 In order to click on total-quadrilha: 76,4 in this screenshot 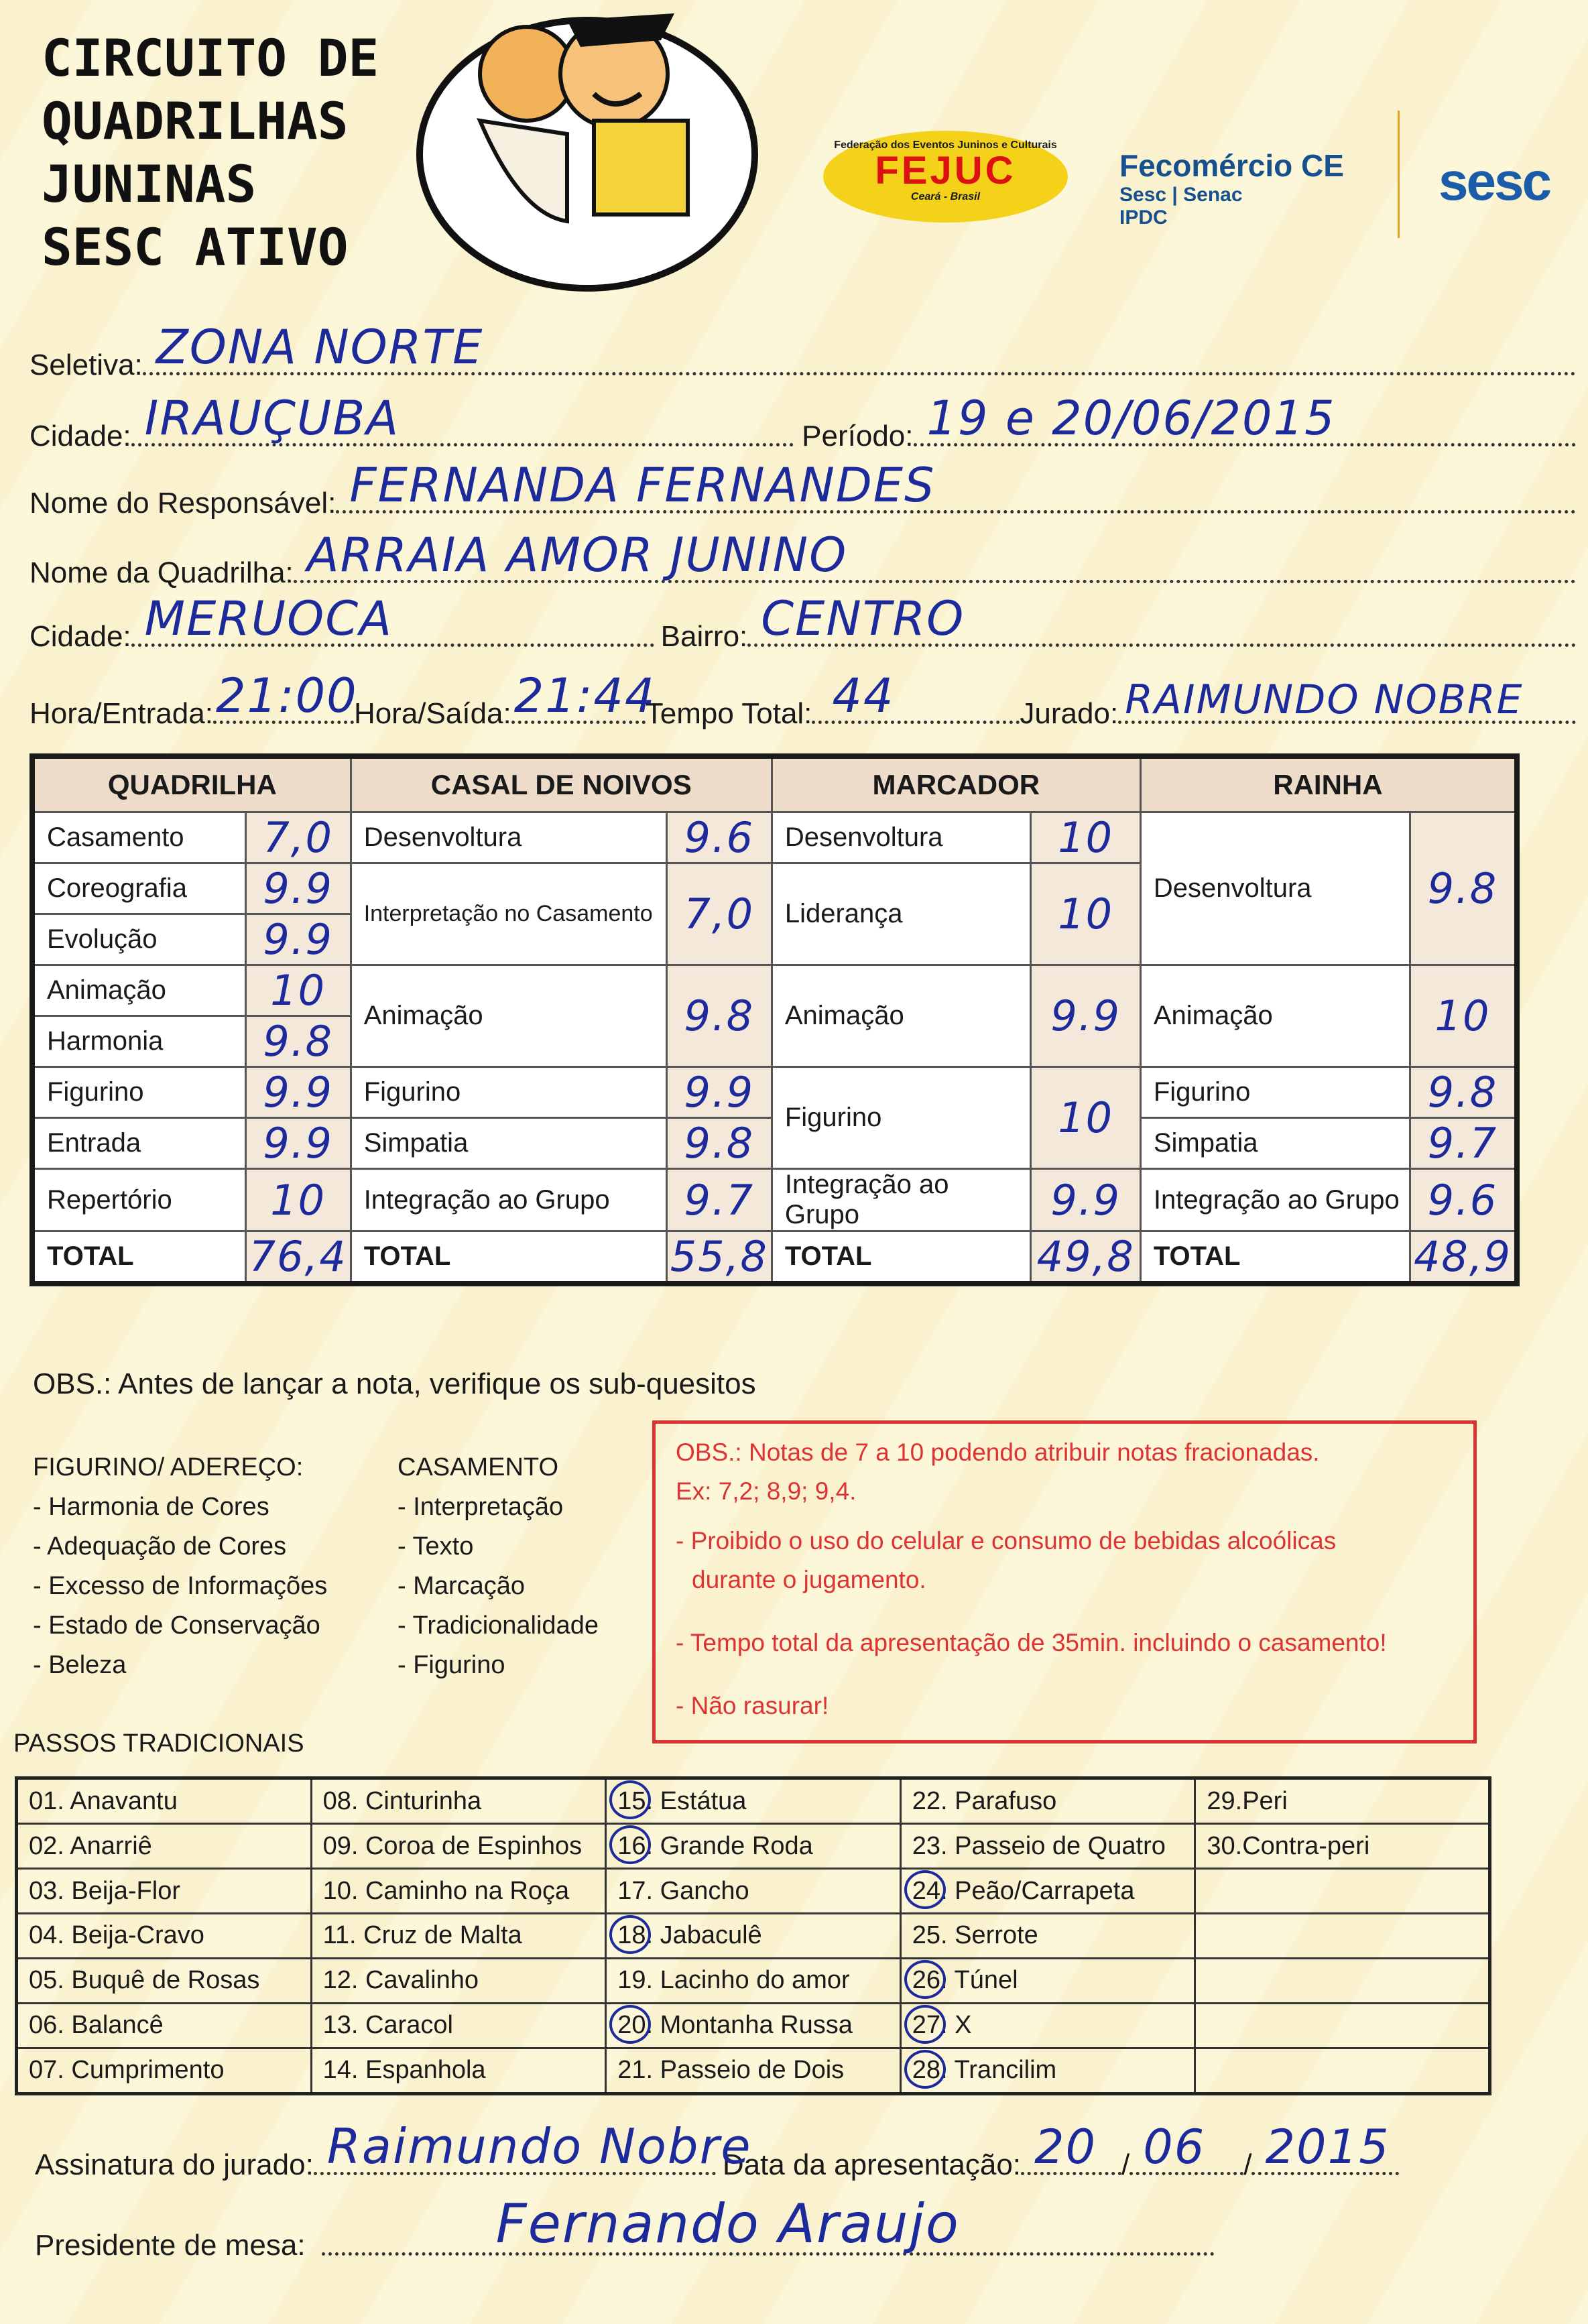, I will do `click(298, 1257)`.